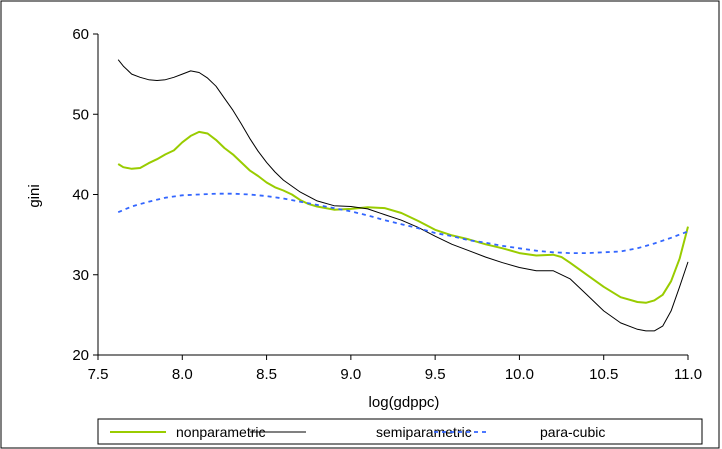 Image resolution: width=722 pixels, height=449 pixels. Describe the element at coordinates (688, 374) in the screenshot. I see `x-tick-label: 11.0` at that location.